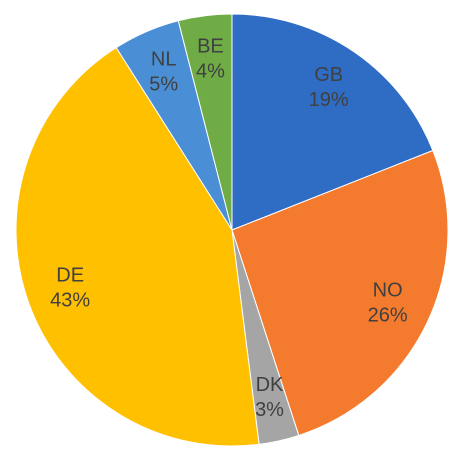  What do you see at coordinates (329, 100) in the screenshot?
I see `value-label: 19%` at bounding box center [329, 100].